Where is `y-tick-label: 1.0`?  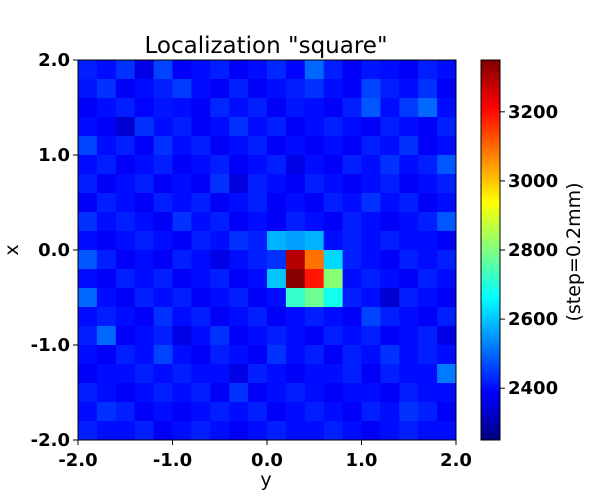
y-tick-label: 1.0 is located at coordinates (54, 155).